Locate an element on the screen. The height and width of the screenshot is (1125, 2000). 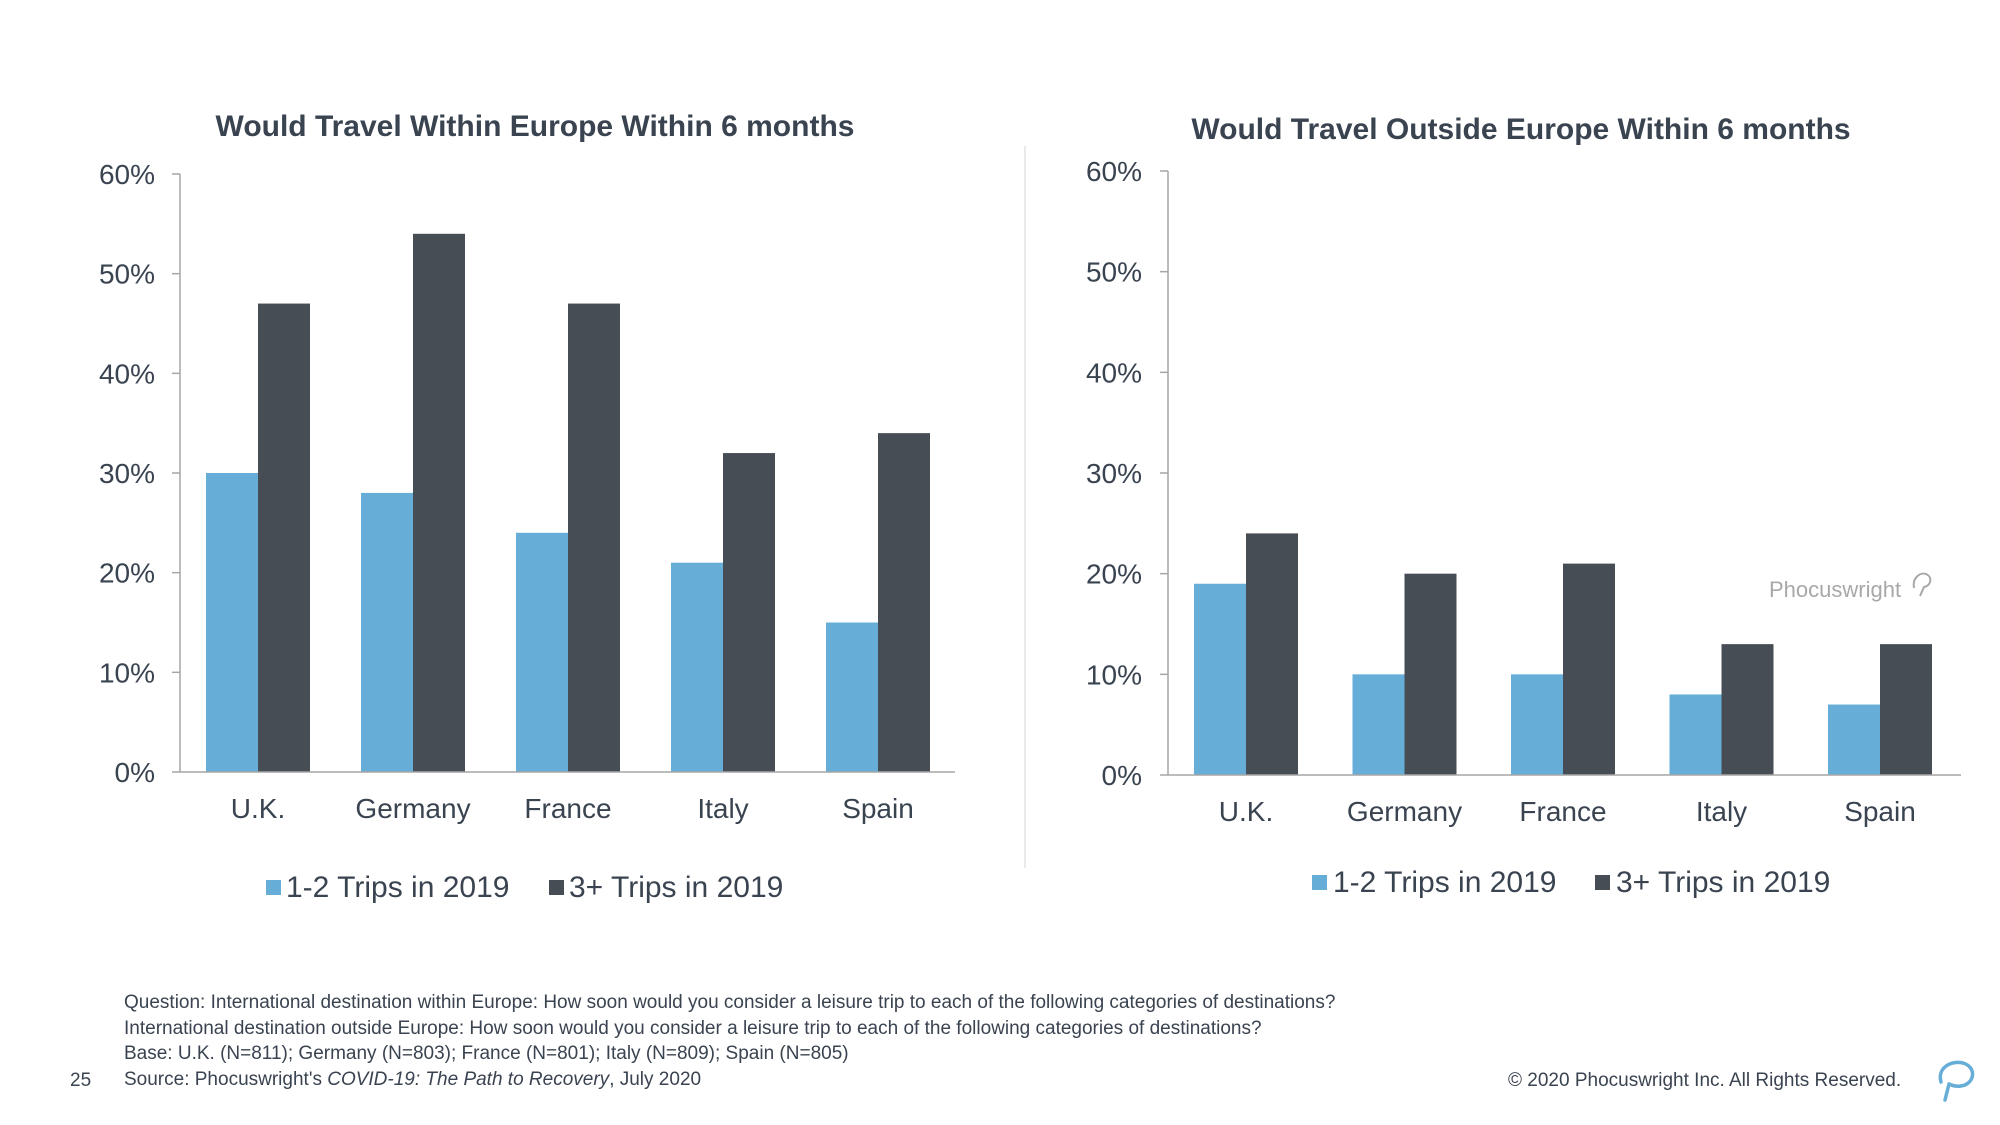
left-y-tick-label: 60% is located at coordinates (127, 174).